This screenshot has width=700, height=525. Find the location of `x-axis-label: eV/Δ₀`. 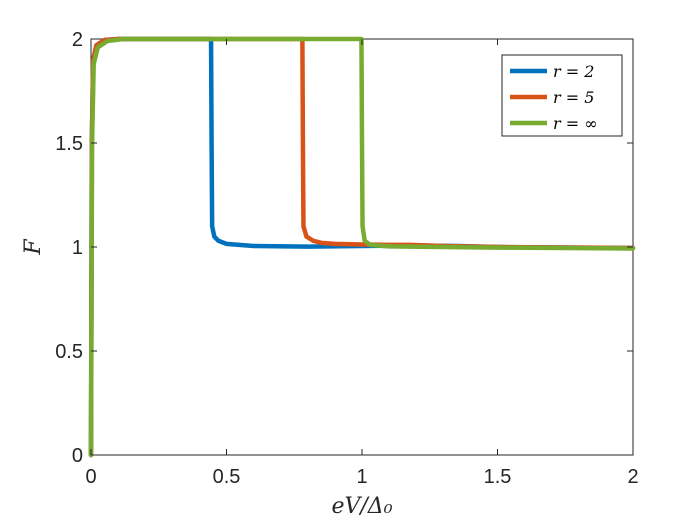

x-axis-label: eV/Δ₀ is located at coordinates (361, 506).